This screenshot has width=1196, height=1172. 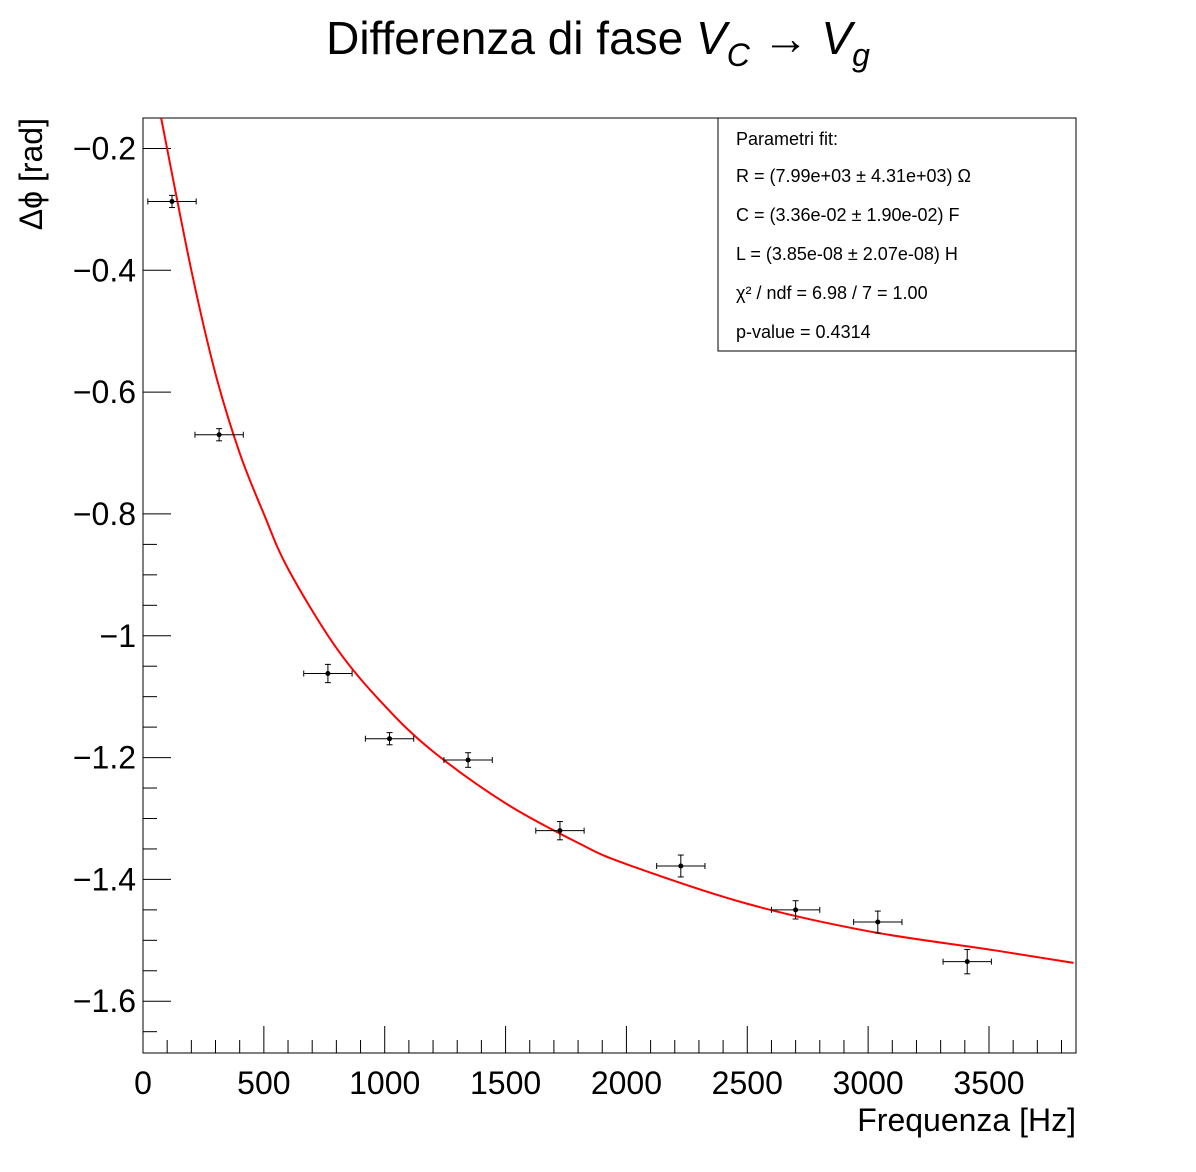 What do you see at coordinates (848, 215) in the screenshot?
I see `stats-line-c: C = (3.36e-02 ± 1.90e-02) F` at bounding box center [848, 215].